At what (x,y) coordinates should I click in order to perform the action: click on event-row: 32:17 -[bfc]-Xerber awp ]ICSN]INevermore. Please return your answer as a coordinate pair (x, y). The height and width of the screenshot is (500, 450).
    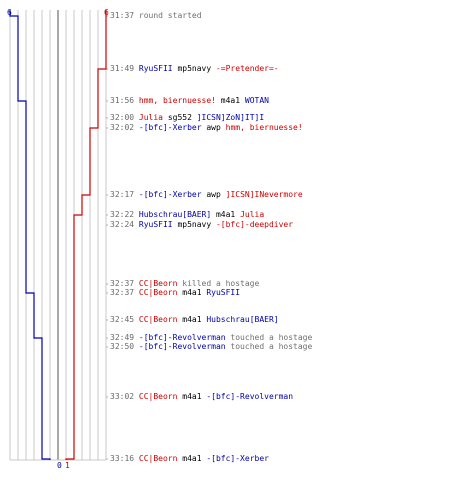
    Looking at the image, I should click on (206, 194).